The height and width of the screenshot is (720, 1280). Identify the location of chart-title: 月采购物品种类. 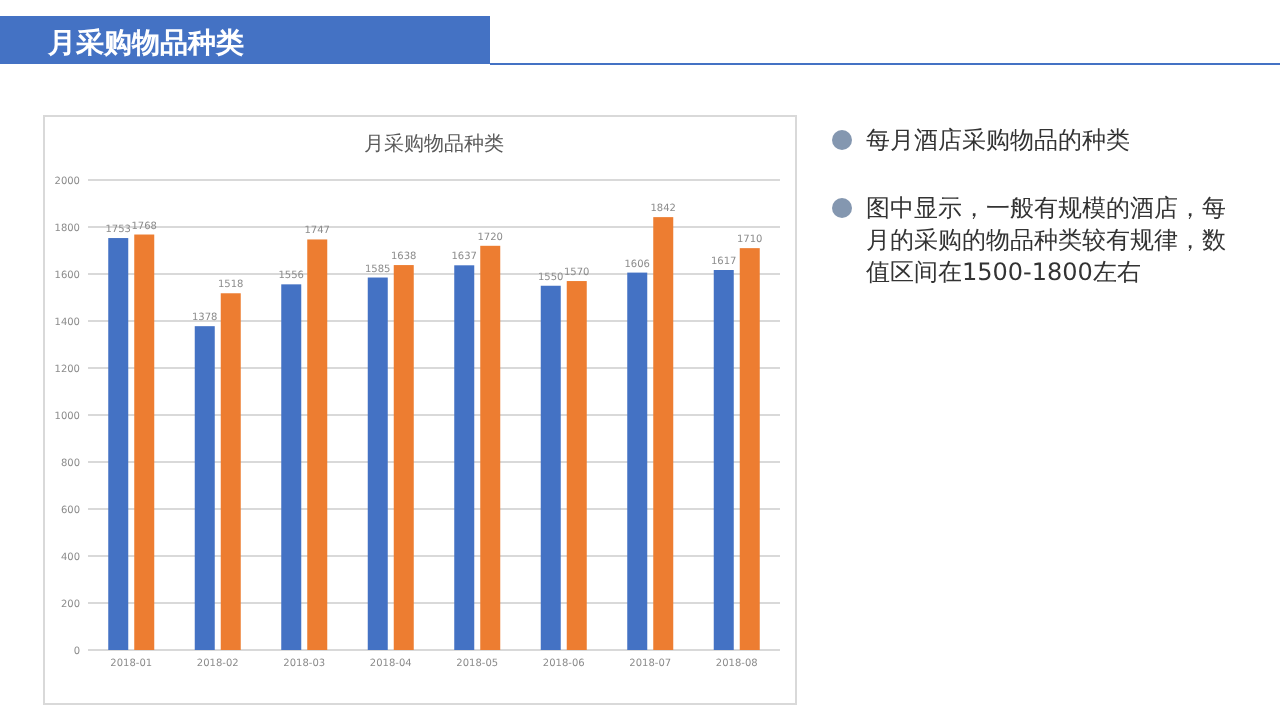
(434, 144).